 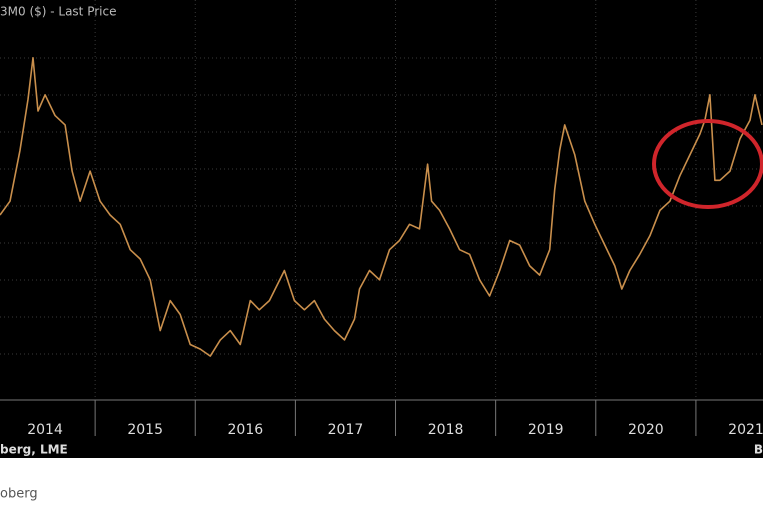 What do you see at coordinates (145, 430) in the screenshot?
I see `x-tick-label: 2015` at bounding box center [145, 430].